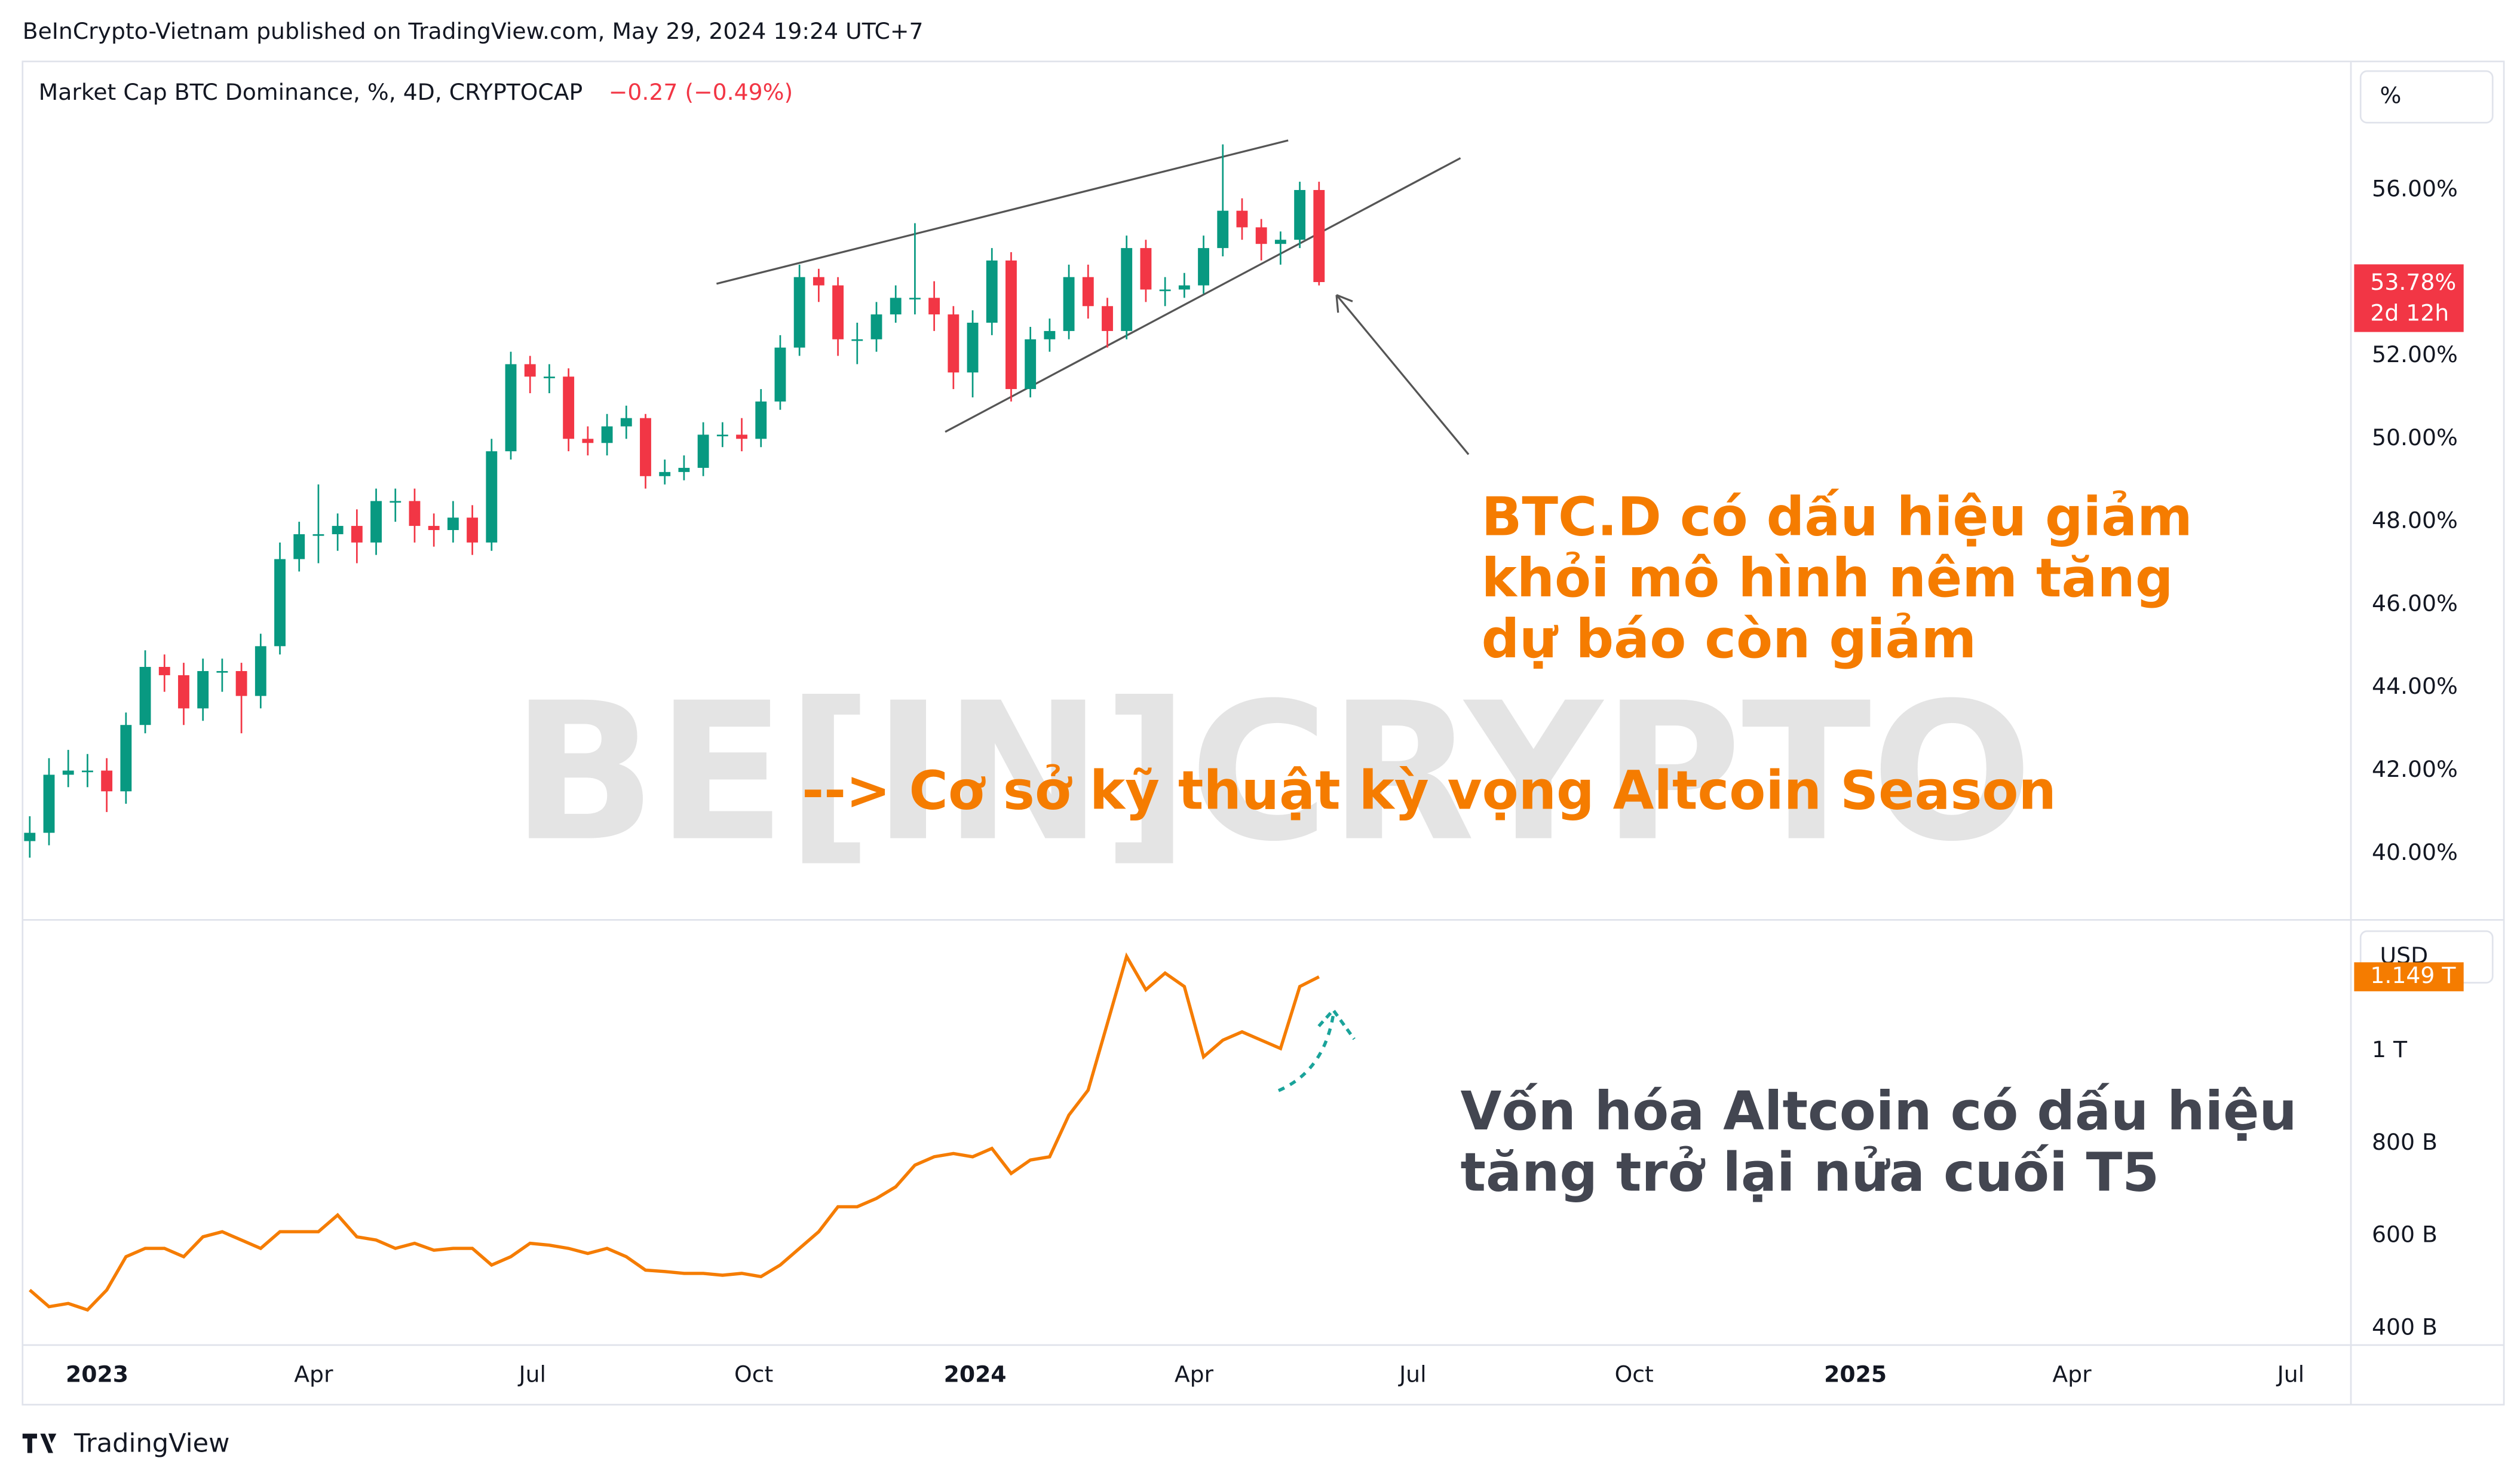 Image resolution: width=2520 pixels, height=1479 pixels. I want to click on annotation-alt: Vốn hóa Altcoin có dấu hiệu, so click(1879, 1111).